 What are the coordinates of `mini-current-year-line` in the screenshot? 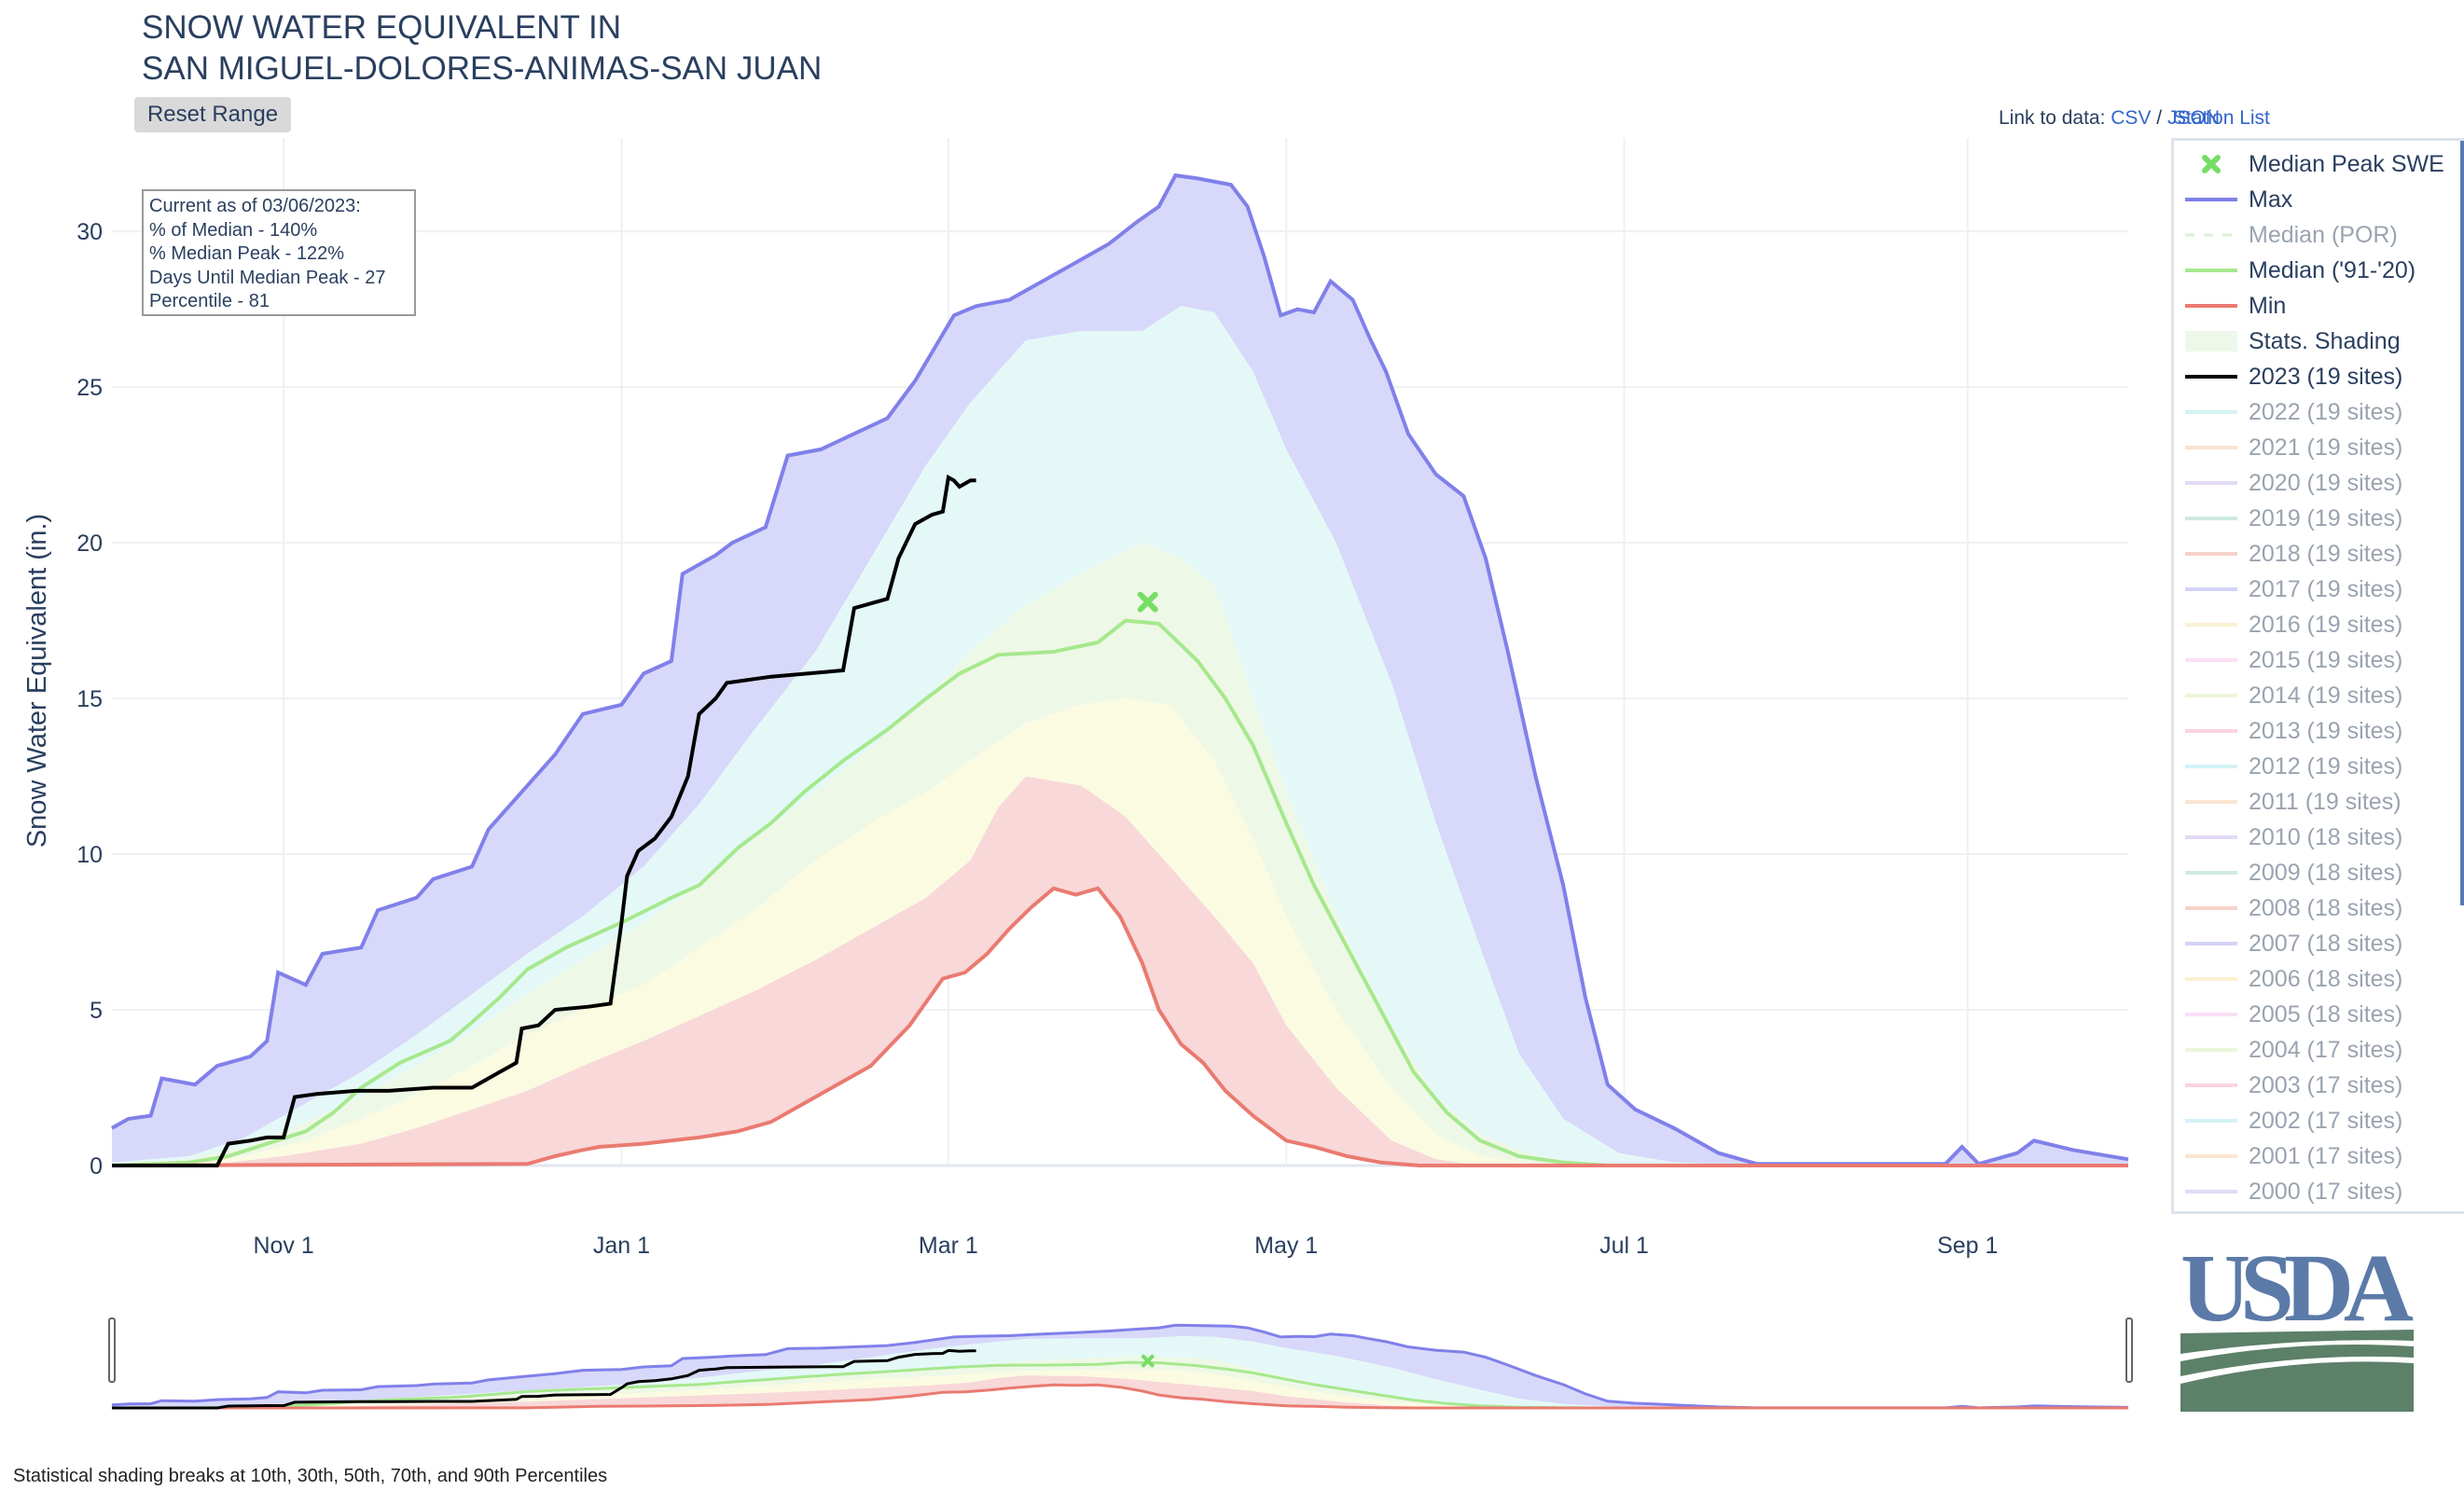 It's located at (544, 1379).